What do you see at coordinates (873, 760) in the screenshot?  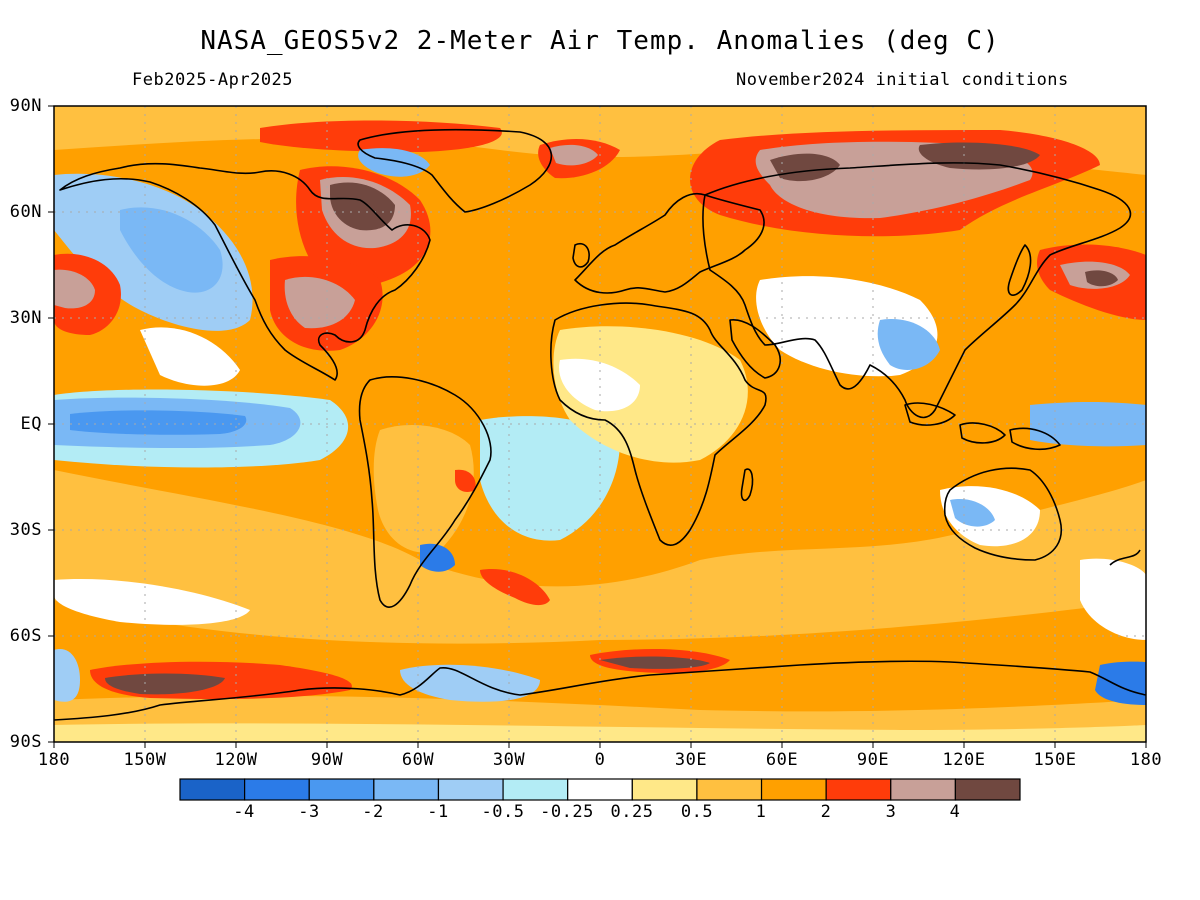 I see `lon-label-90e: 90E` at bounding box center [873, 760].